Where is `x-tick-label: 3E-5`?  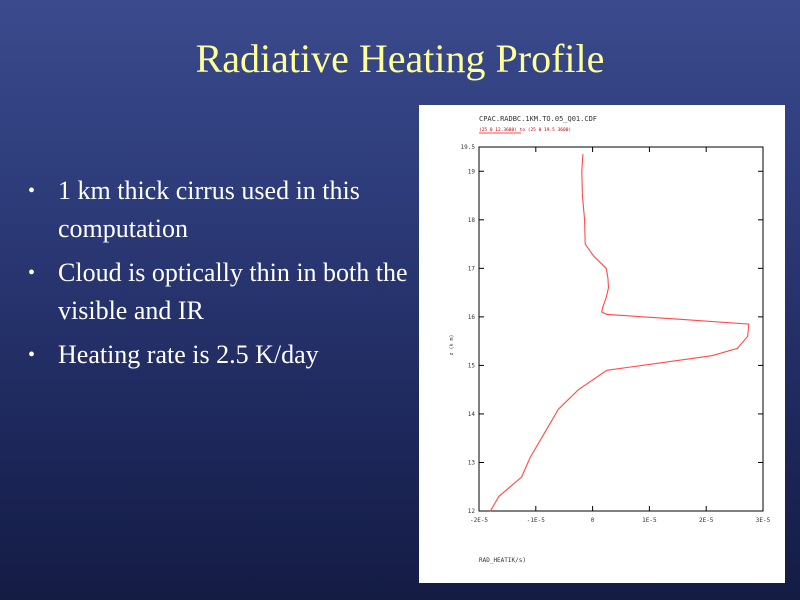
x-tick-label: 3E-5 is located at coordinates (763, 520).